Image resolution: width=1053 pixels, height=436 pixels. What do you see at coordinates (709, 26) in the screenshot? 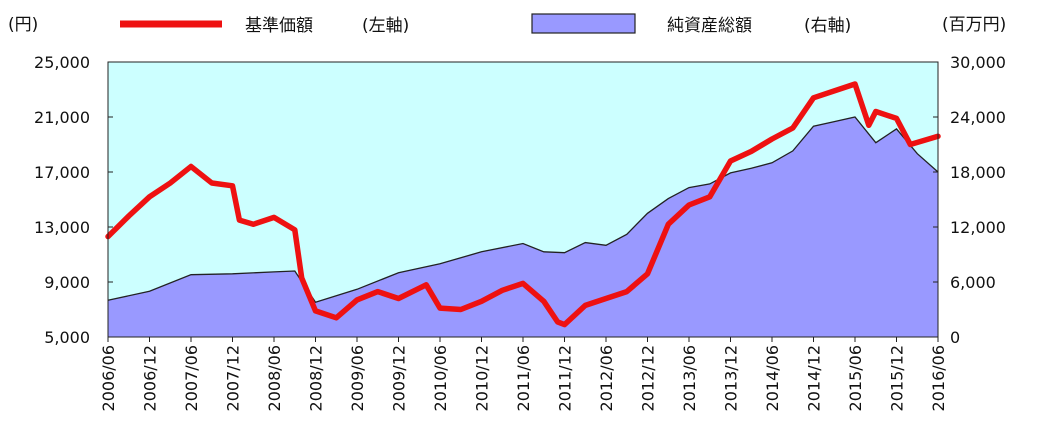
I see `legend-area-label: 純資産総額` at bounding box center [709, 26].